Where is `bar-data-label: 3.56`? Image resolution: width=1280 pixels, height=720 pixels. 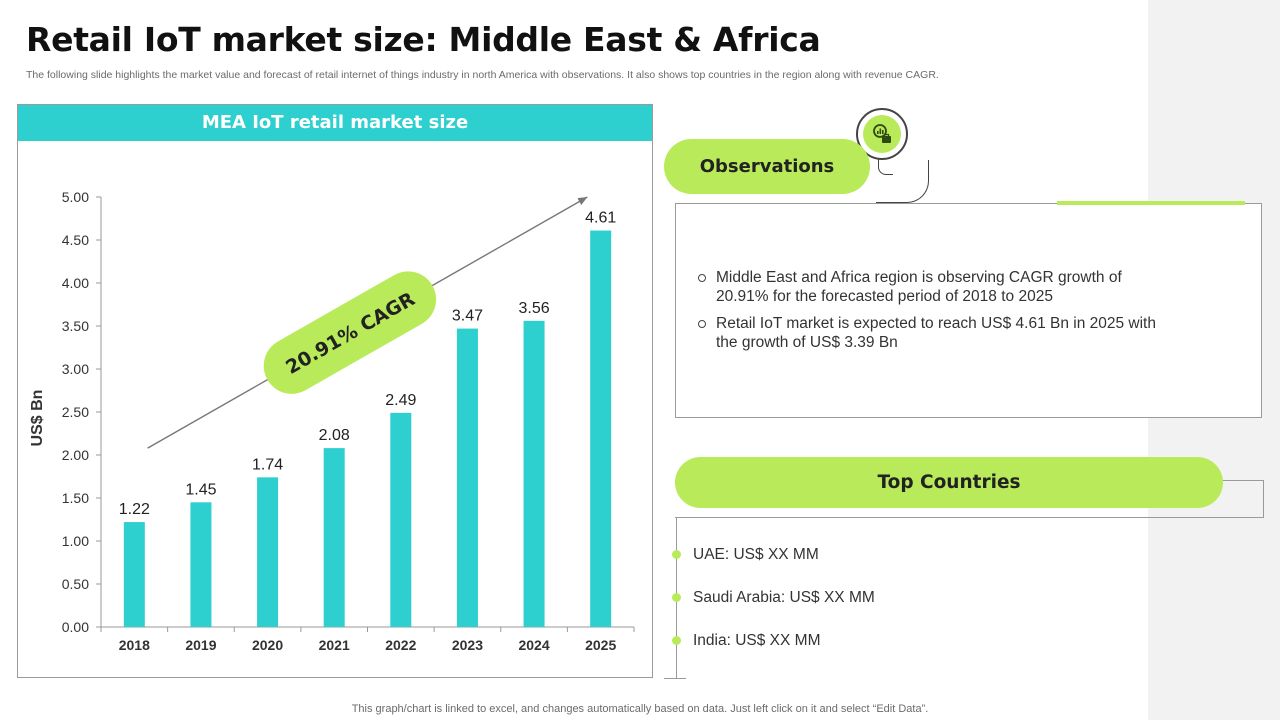
bar-data-label: 3.56 is located at coordinates (533, 308).